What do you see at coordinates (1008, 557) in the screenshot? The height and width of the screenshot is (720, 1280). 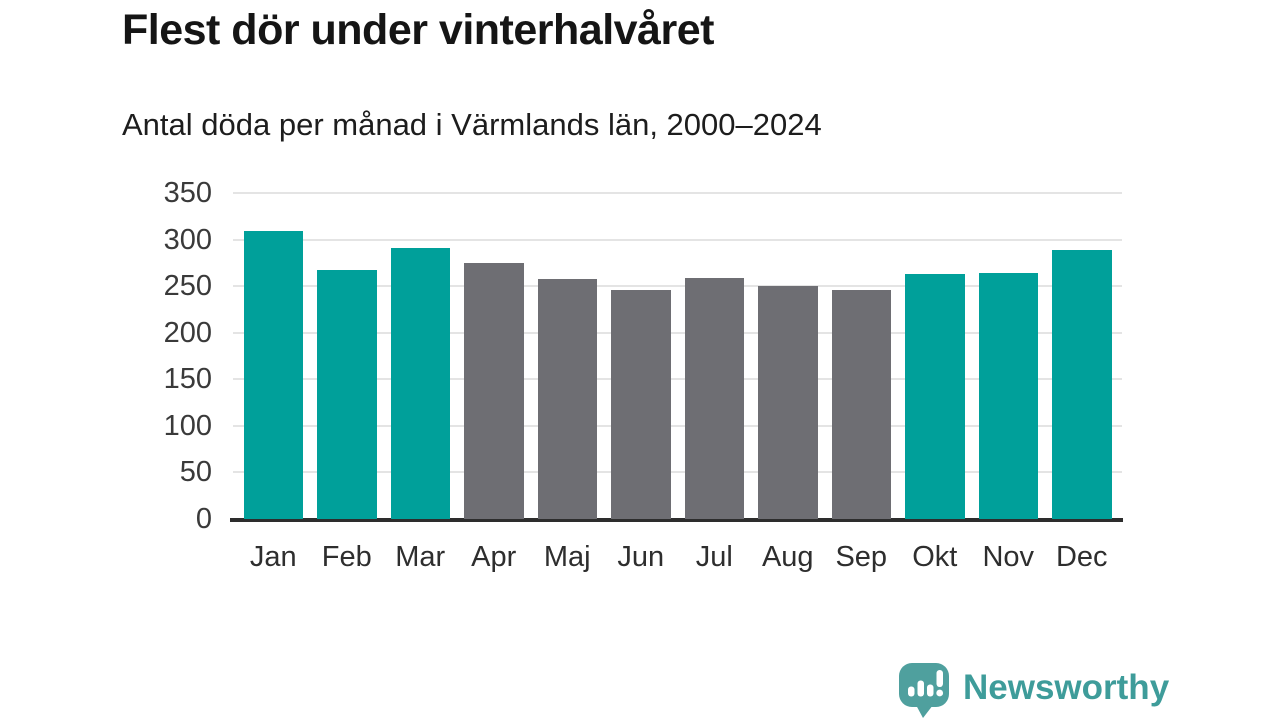 I see `x-tick-label-nov: Nov` at bounding box center [1008, 557].